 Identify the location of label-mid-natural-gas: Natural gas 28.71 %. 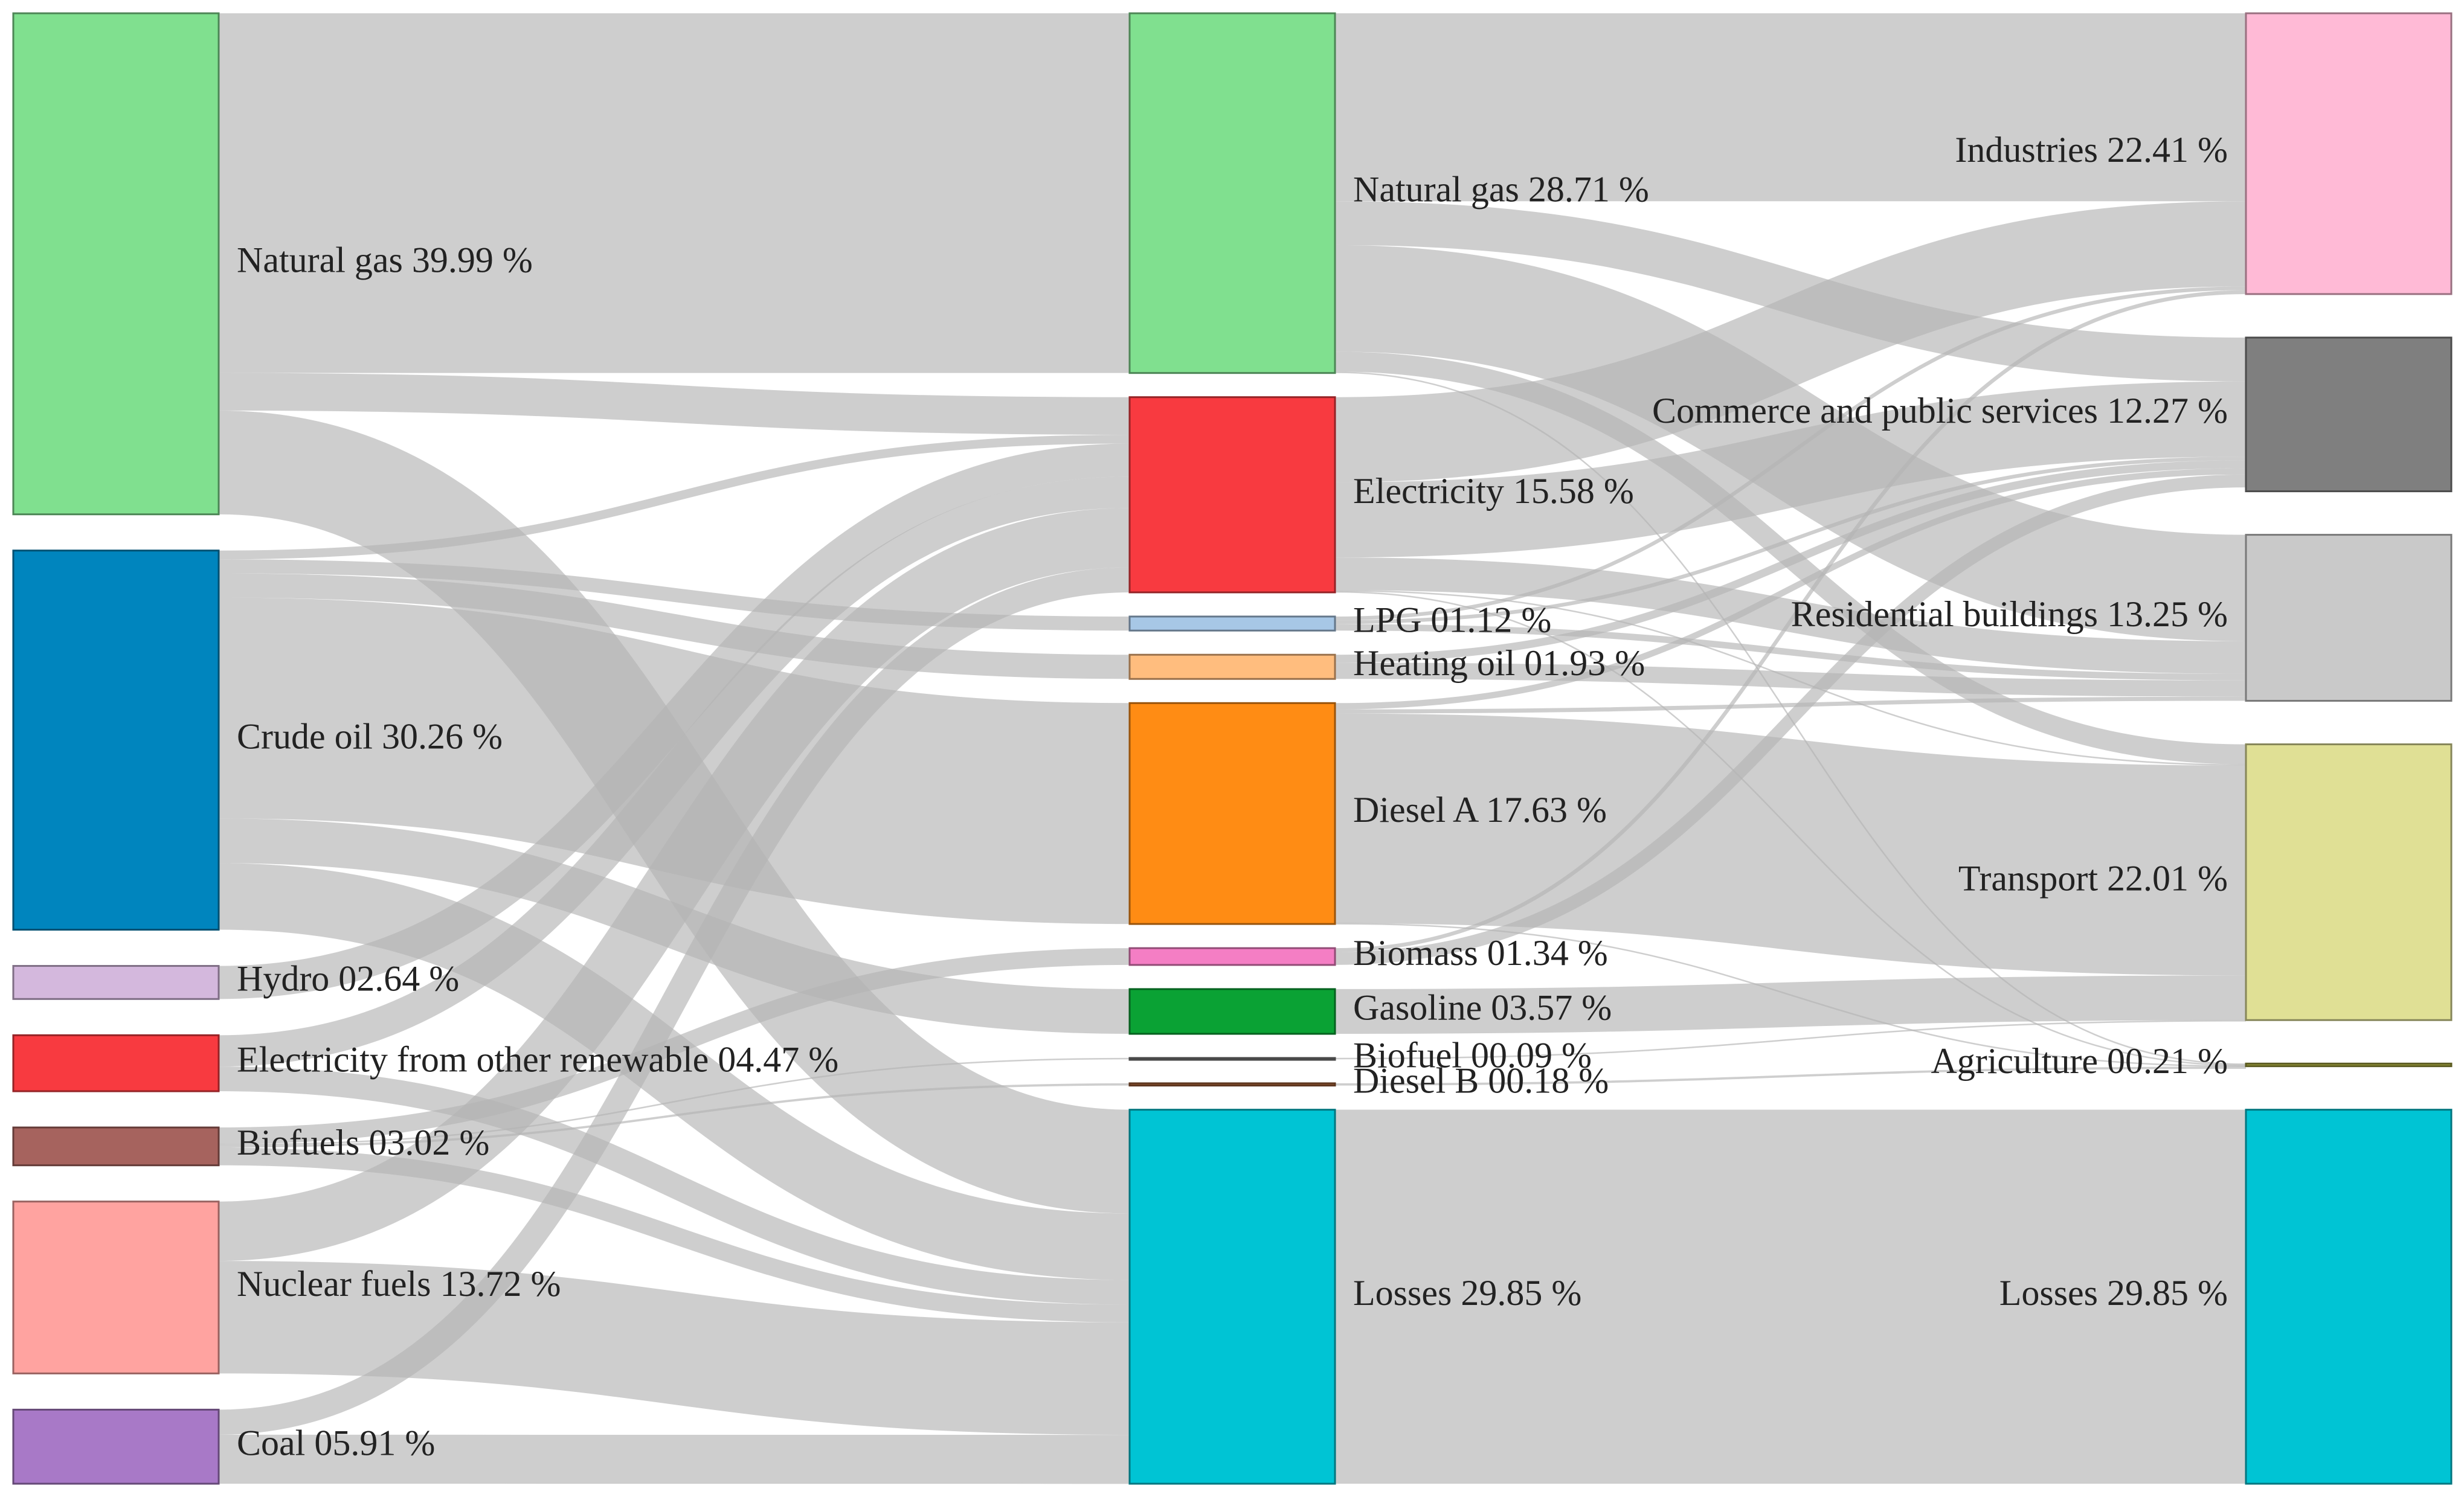
(1501, 190).